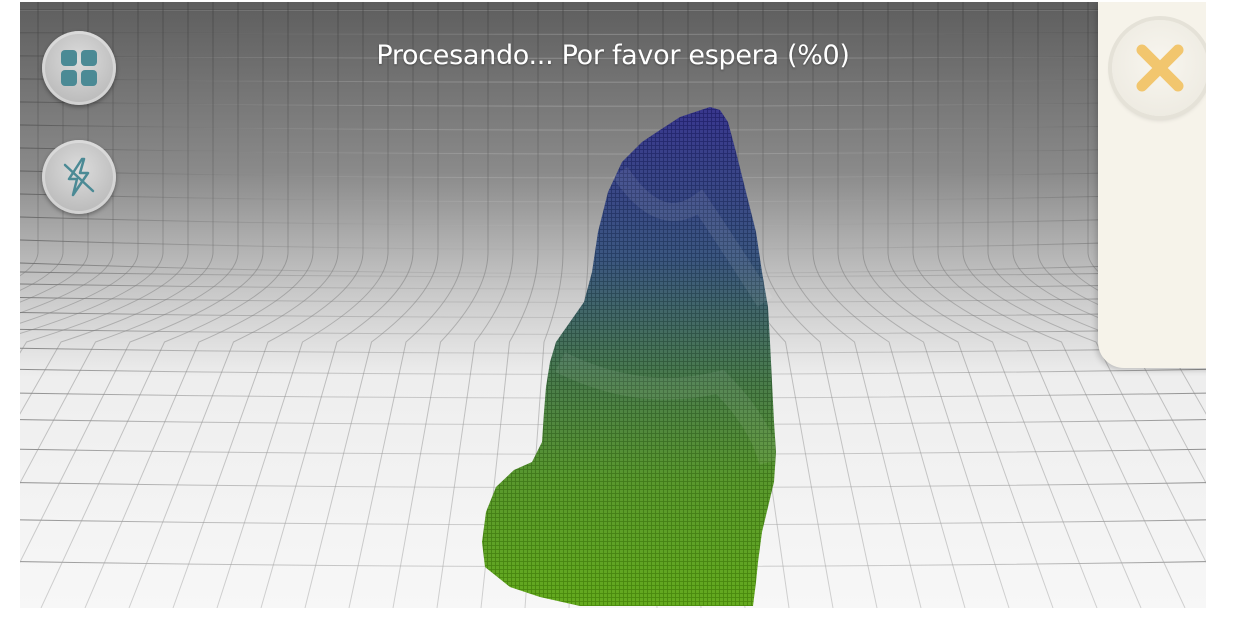 The width and height of the screenshot is (1240, 632). I want to click on close-button, so click(1159, 68).